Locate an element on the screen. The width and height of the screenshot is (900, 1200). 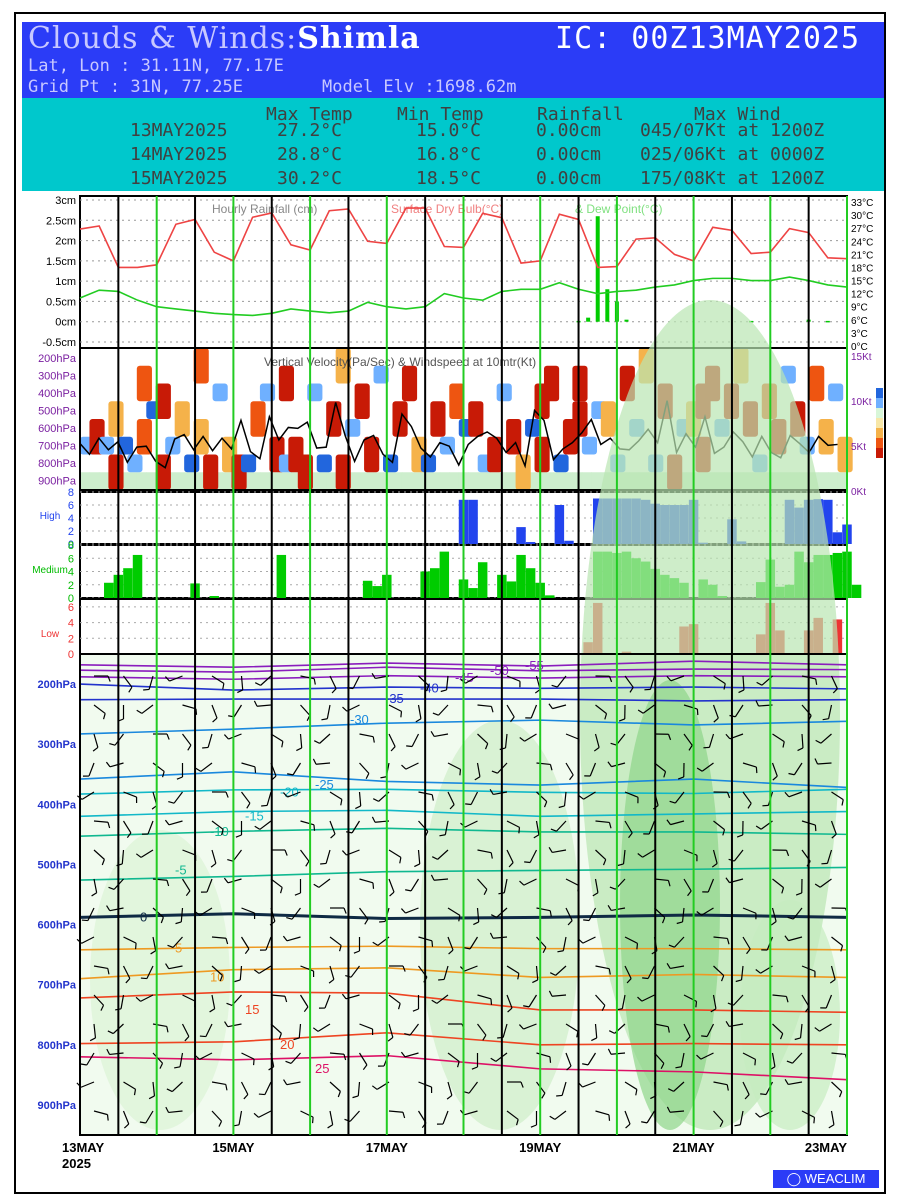
level-label: 600hPa is located at coordinates (57, 429).